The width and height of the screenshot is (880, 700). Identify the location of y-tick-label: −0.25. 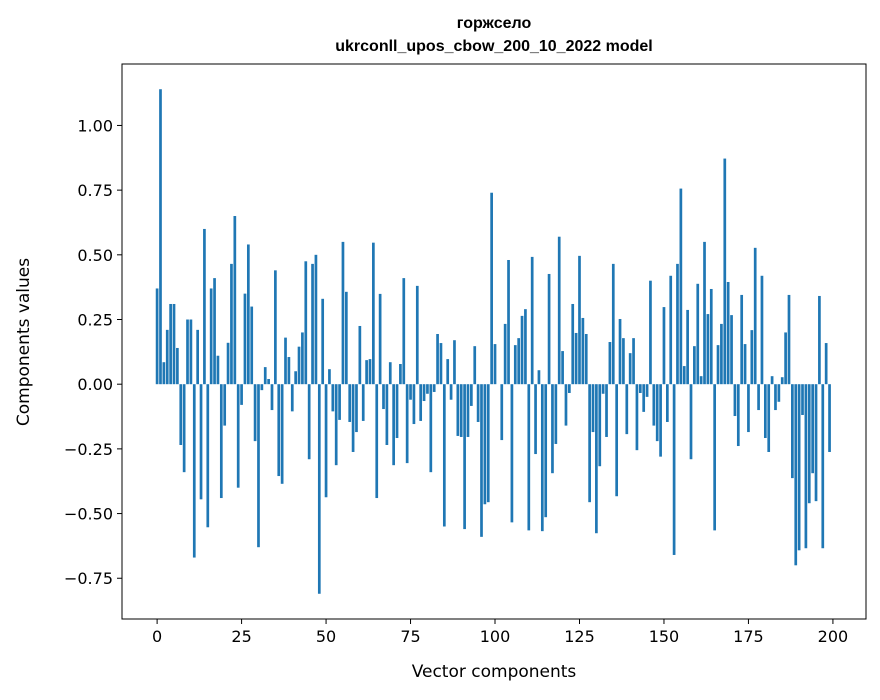
(88, 449).